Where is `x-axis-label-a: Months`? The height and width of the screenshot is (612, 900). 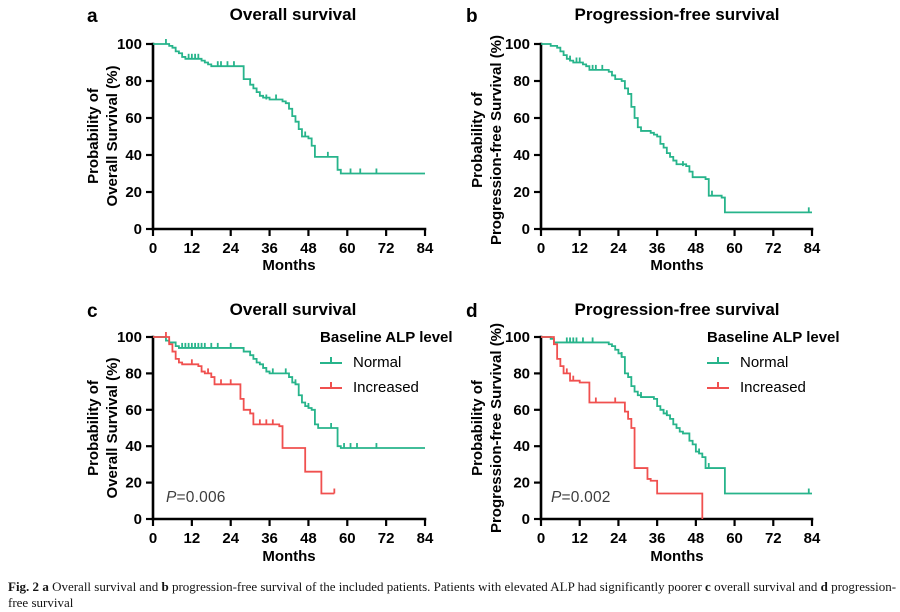 x-axis-label-a: Months is located at coordinates (289, 265).